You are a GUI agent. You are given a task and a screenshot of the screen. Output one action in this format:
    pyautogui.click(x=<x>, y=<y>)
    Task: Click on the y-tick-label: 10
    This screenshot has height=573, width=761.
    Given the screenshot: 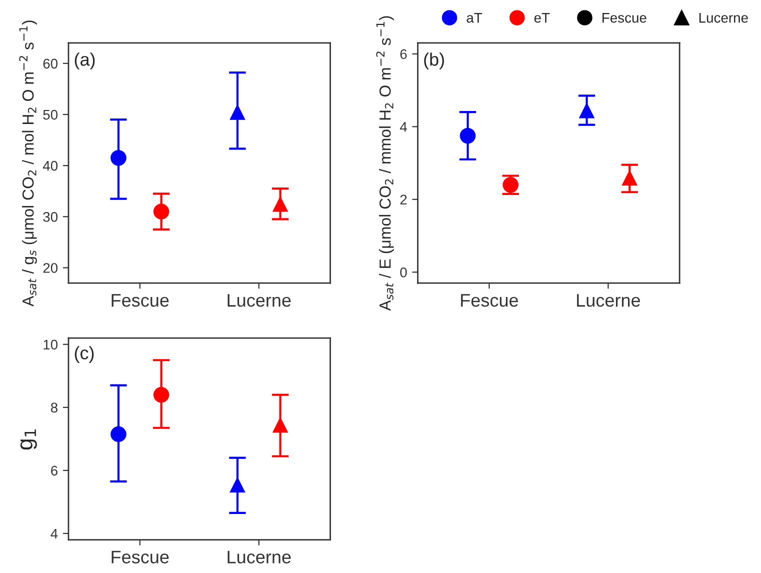 What is the action you would take?
    pyautogui.click(x=51, y=345)
    